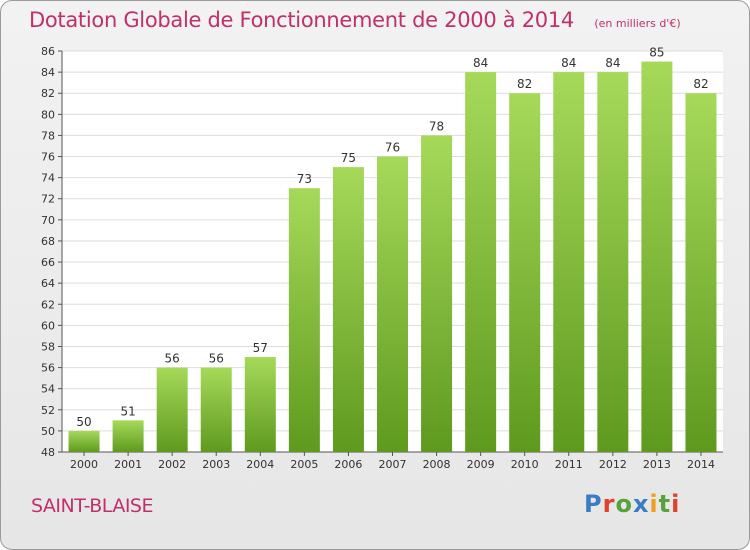 This screenshot has height=550, width=750. I want to click on x-tick-label: 2014, so click(701, 464).